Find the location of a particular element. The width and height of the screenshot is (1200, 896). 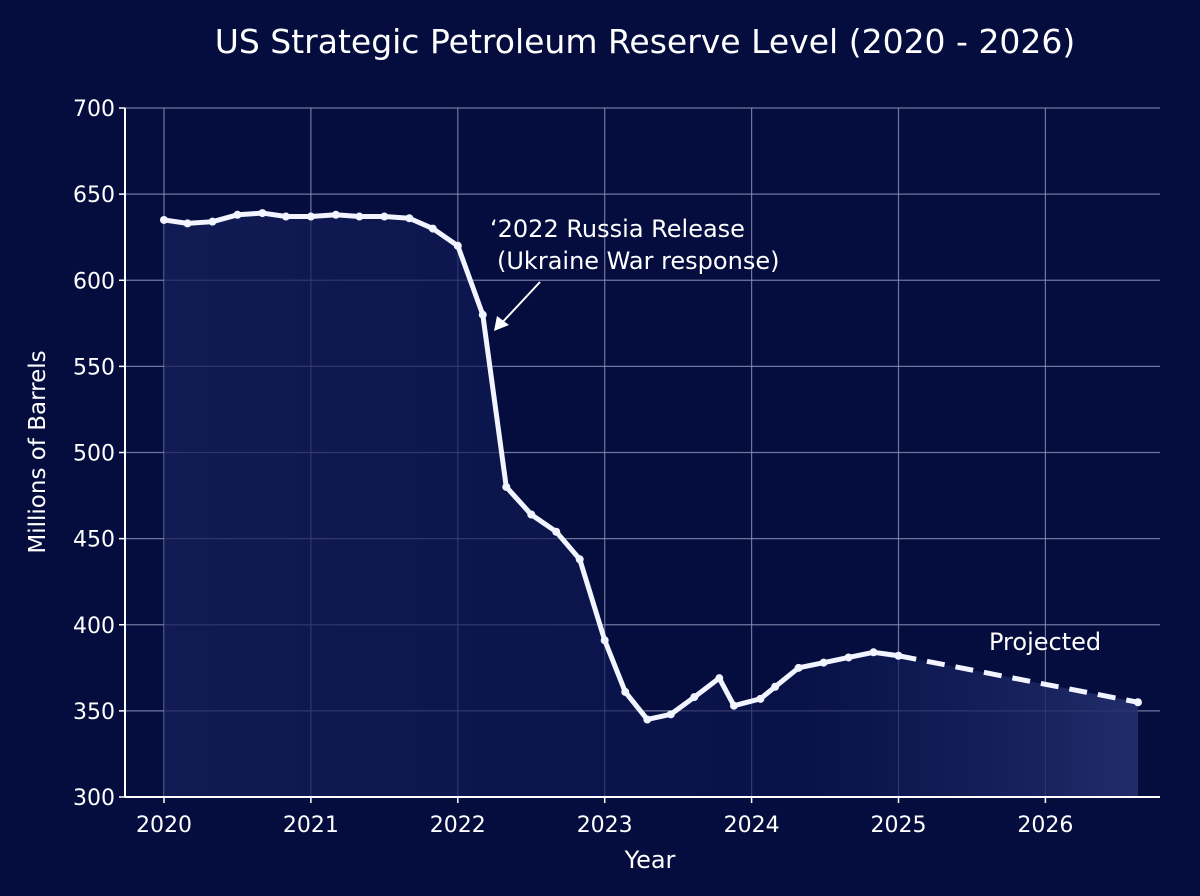

tick-label-y: 300 is located at coordinates (94, 798).